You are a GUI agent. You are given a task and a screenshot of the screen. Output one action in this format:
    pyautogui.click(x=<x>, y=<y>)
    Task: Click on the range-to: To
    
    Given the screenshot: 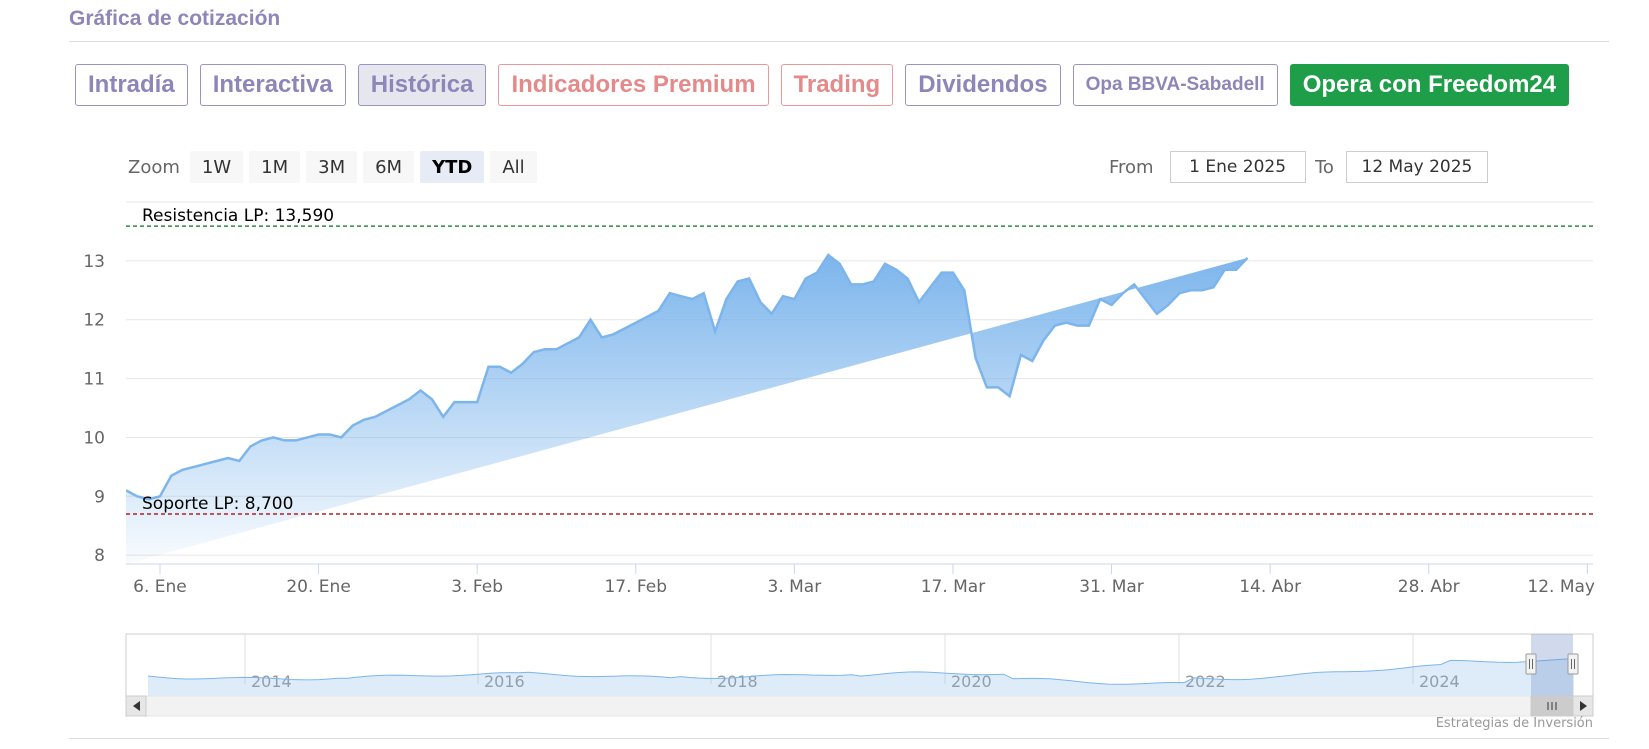 What is the action you would take?
    pyautogui.click(x=1401, y=167)
    